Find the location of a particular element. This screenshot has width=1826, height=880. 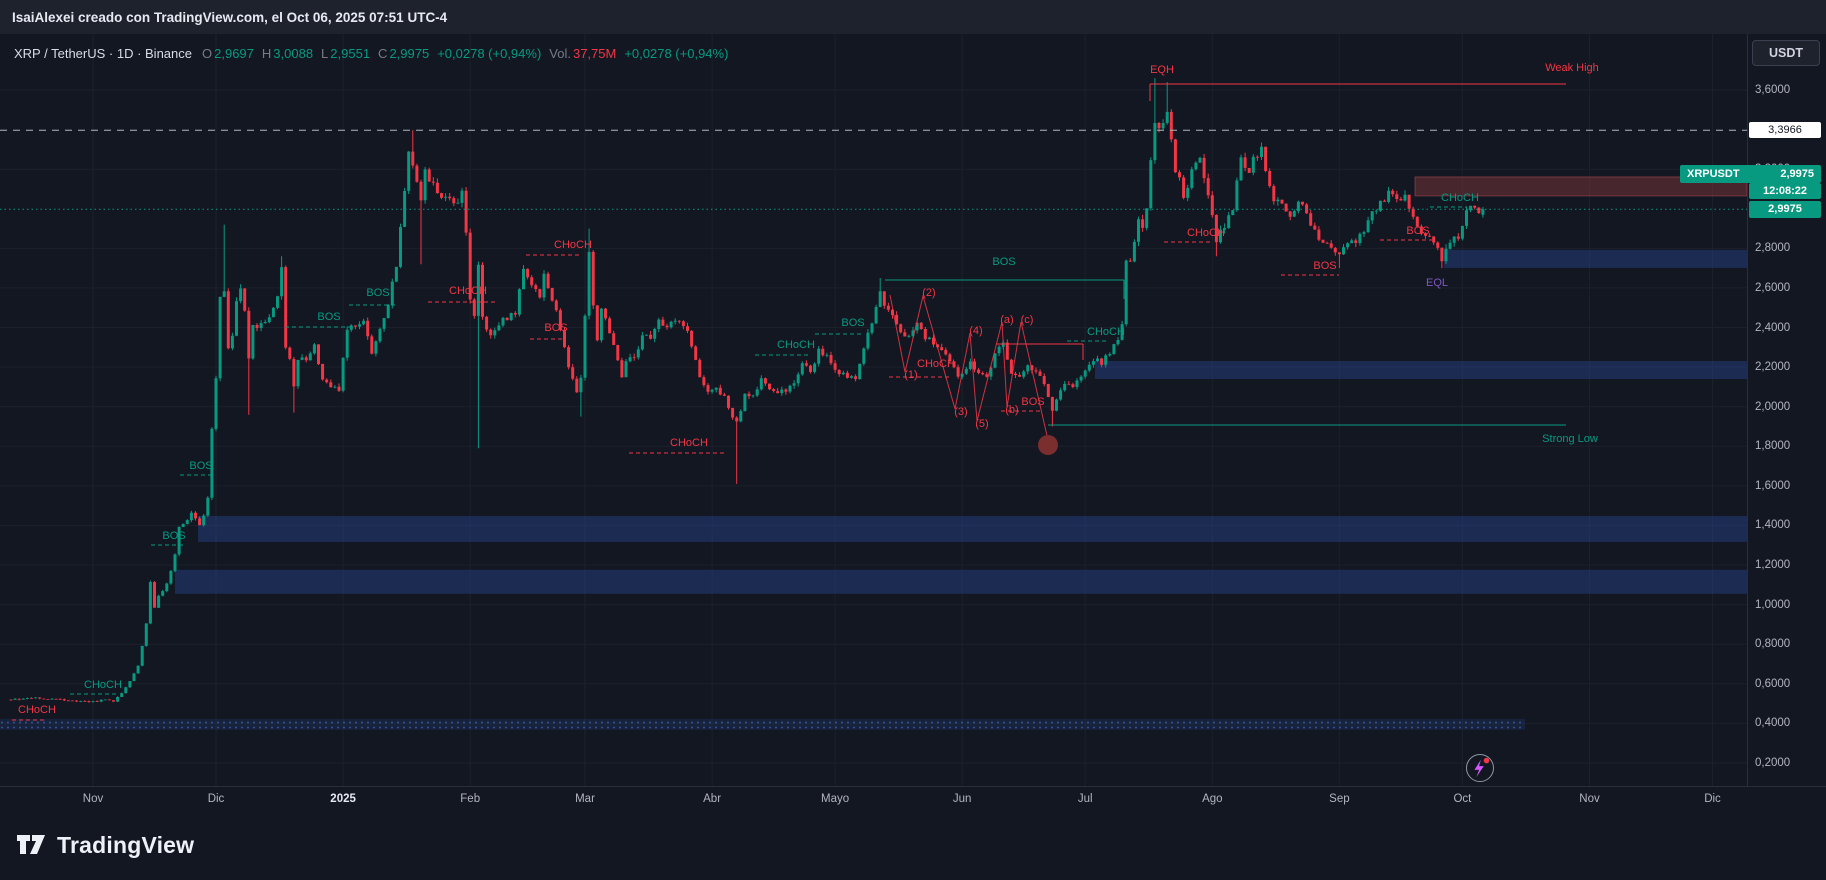

low-label: L is located at coordinates (325, 53).